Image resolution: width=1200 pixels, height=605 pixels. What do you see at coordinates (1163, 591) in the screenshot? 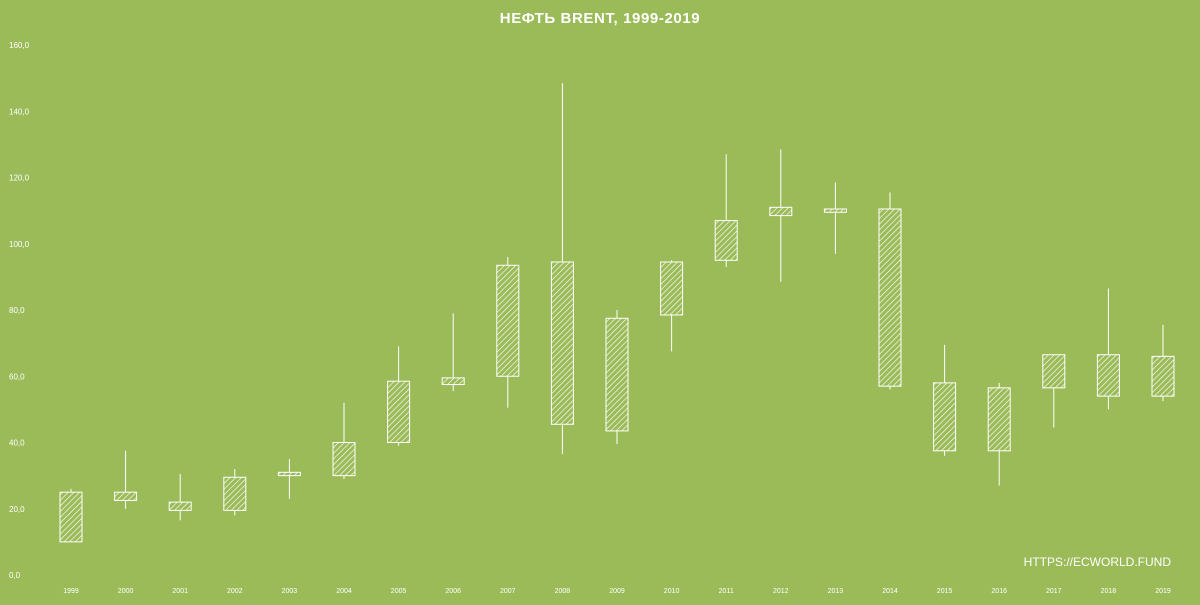
I see `x-tick-label: 2019` at bounding box center [1163, 591].